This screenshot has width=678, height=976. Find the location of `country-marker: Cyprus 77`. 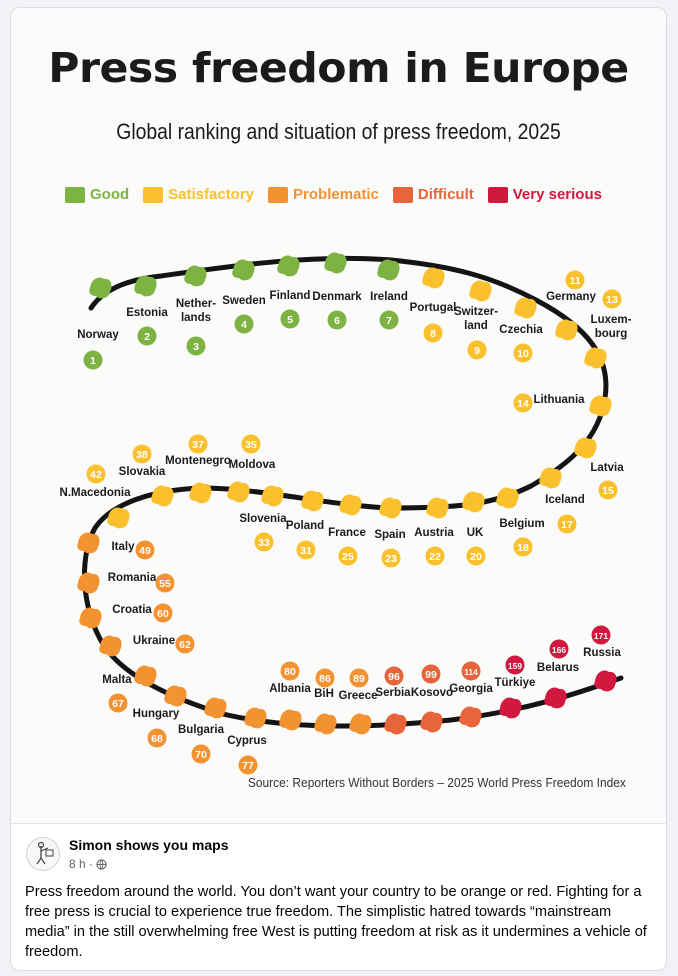

country-marker: Cyprus 77 is located at coordinates (247, 741).